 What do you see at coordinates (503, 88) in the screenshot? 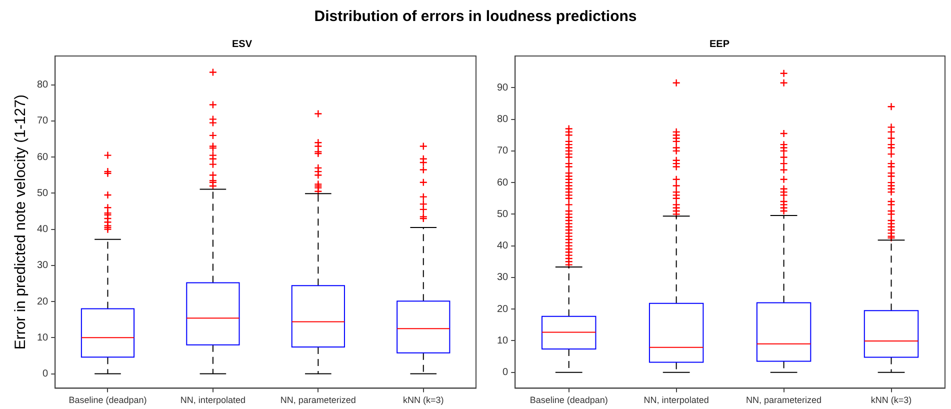
I see `y-tick-label: 90` at bounding box center [503, 88].